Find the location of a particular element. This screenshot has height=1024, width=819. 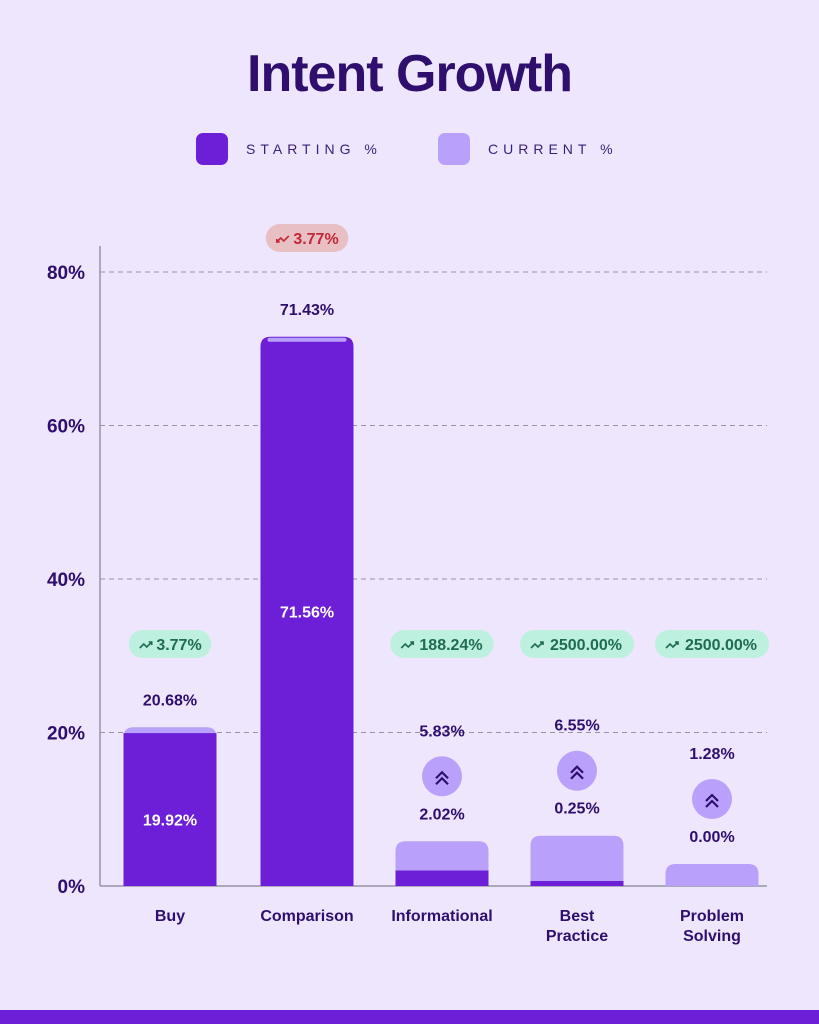

y-tick-label: 40% is located at coordinates (66, 580).